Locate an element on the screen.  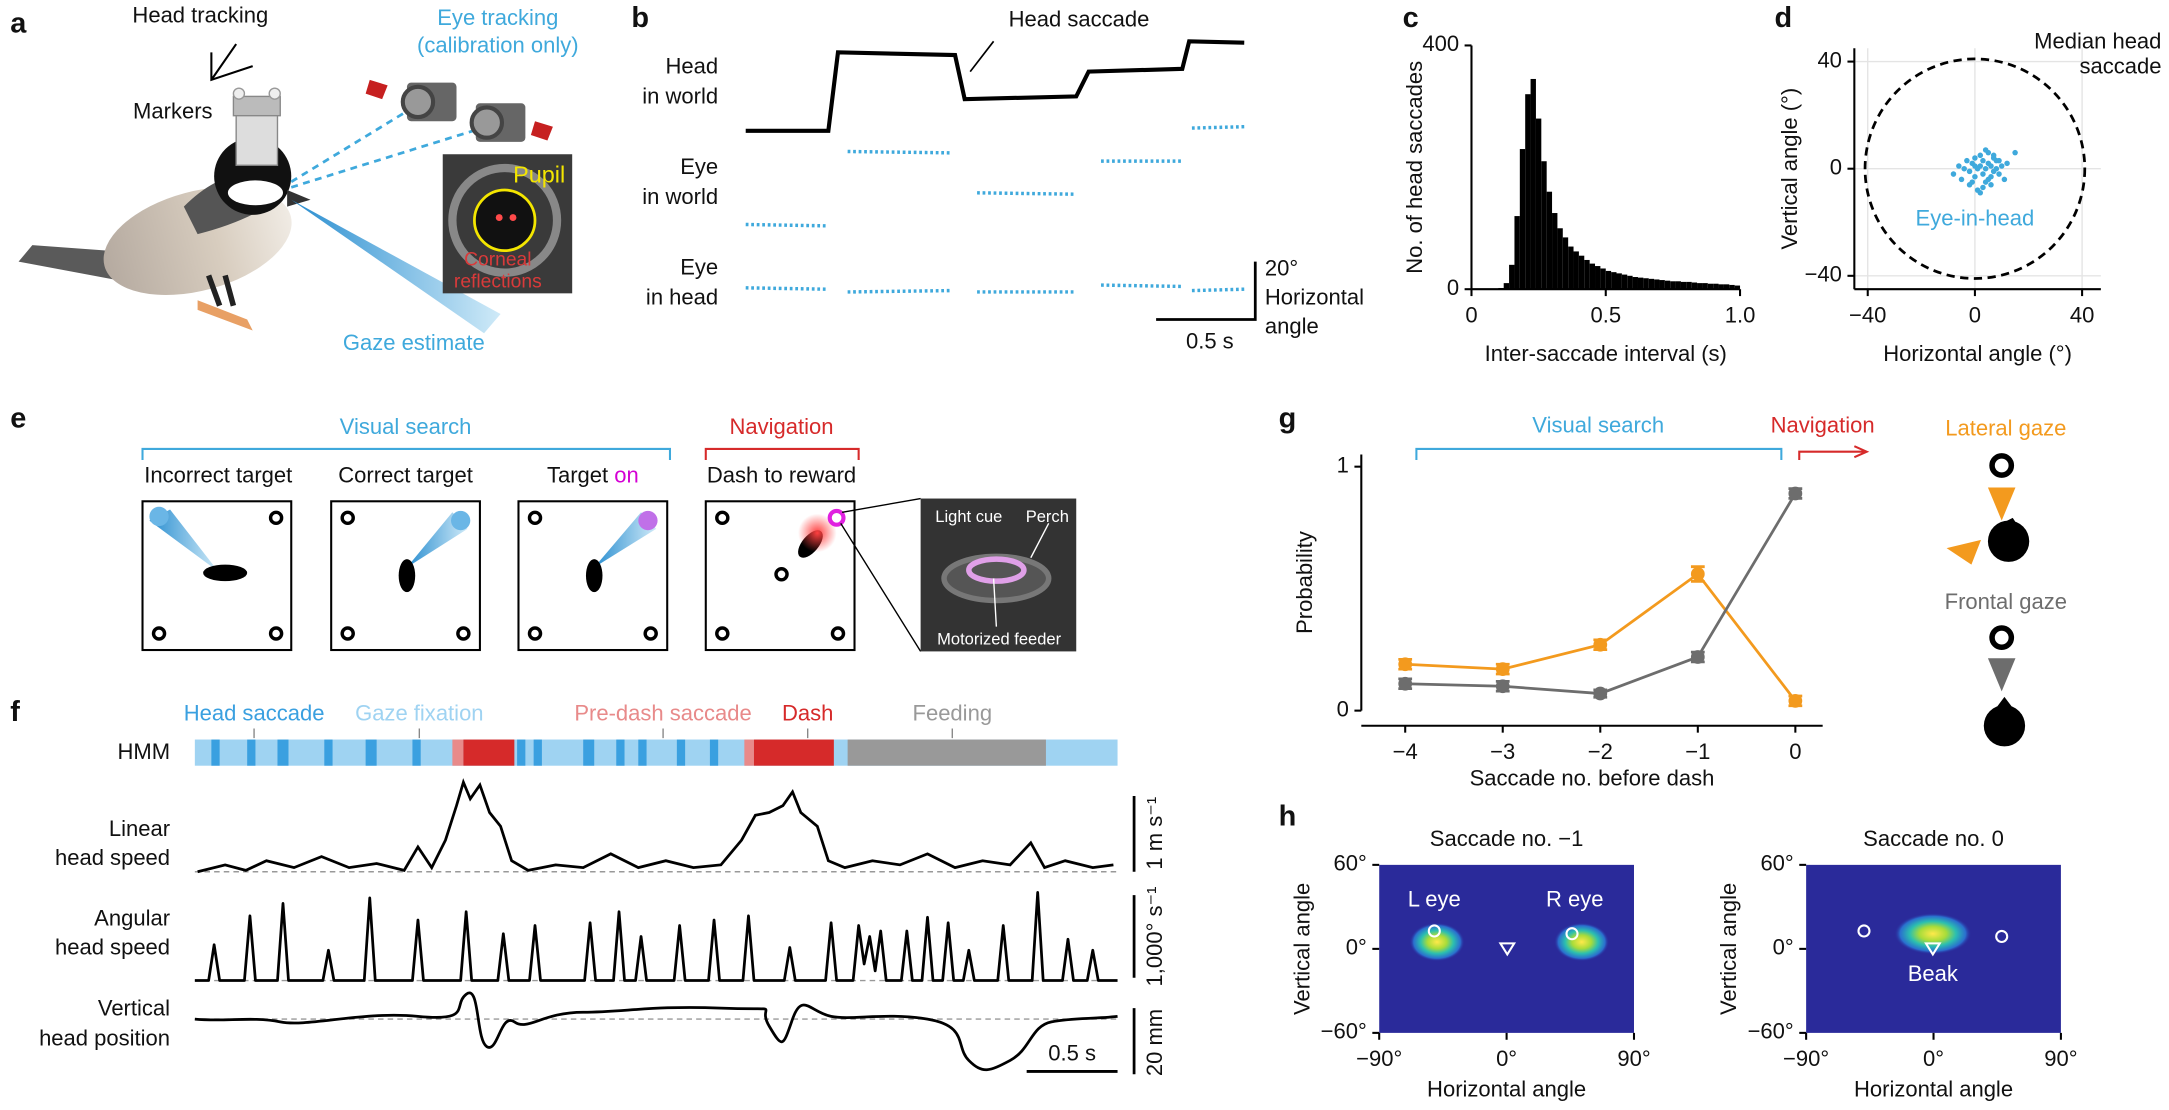
step-label: Correct target is located at coordinates (405, 474).